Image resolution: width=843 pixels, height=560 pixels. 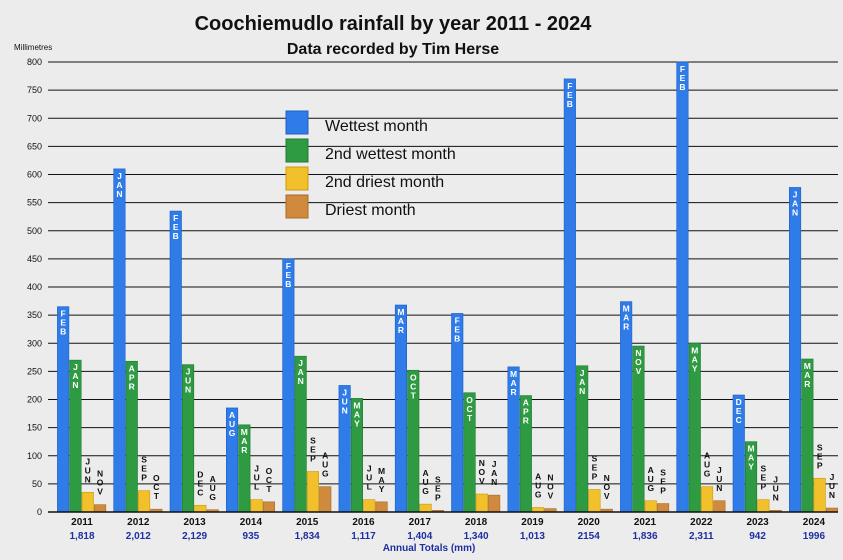 What do you see at coordinates (594, 501) in the screenshot?
I see `bar-second-driest-2020` at bounding box center [594, 501].